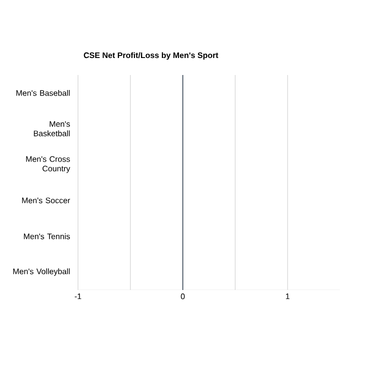  I want to click on x-tick-label: -1, so click(78, 297).